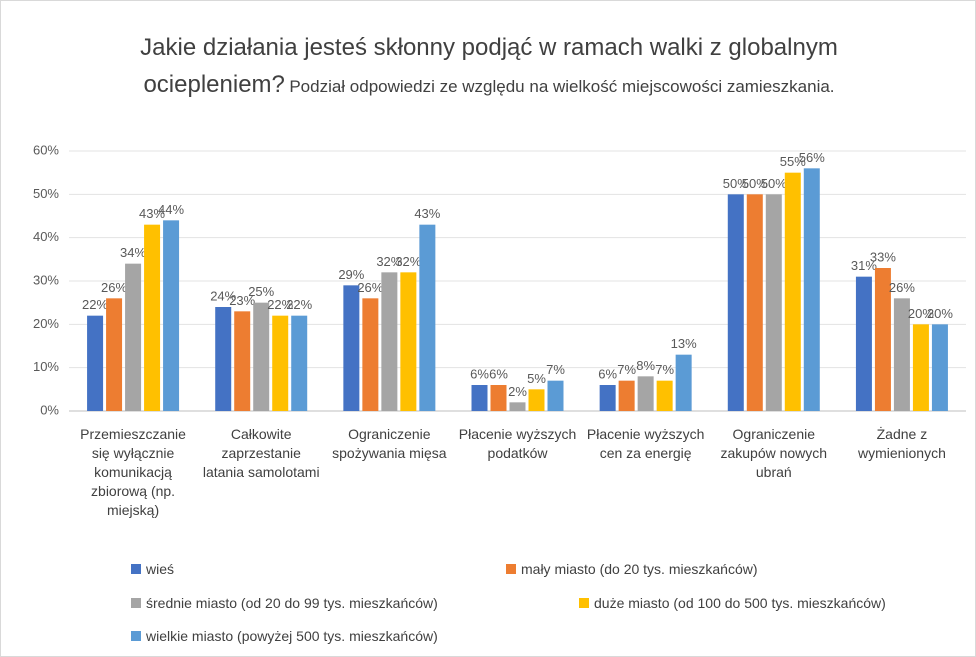 The image size is (976, 657). What do you see at coordinates (46, 279) in the screenshot?
I see `y-tick-label: 30%` at bounding box center [46, 279].